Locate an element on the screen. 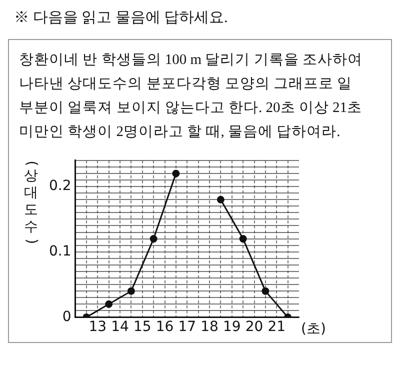 This screenshot has height=385, width=400. x-tick-label: 17 is located at coordinates (187, 327).